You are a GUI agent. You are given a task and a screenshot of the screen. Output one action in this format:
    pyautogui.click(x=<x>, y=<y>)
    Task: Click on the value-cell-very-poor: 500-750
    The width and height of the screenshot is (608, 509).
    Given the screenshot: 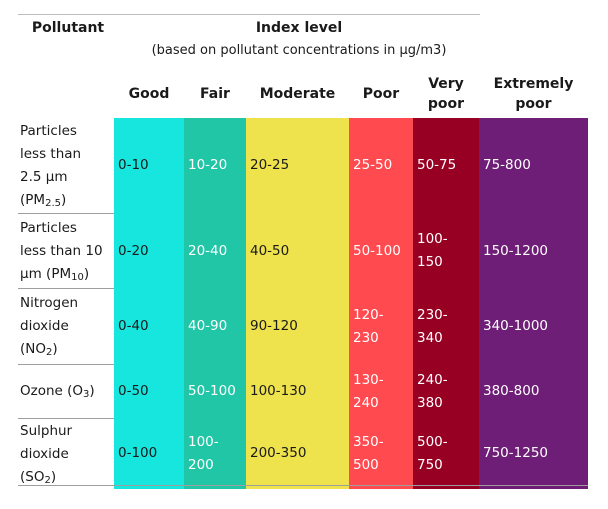 What is the action you would take?
    pyautogui.click(x=446, y=453)
    